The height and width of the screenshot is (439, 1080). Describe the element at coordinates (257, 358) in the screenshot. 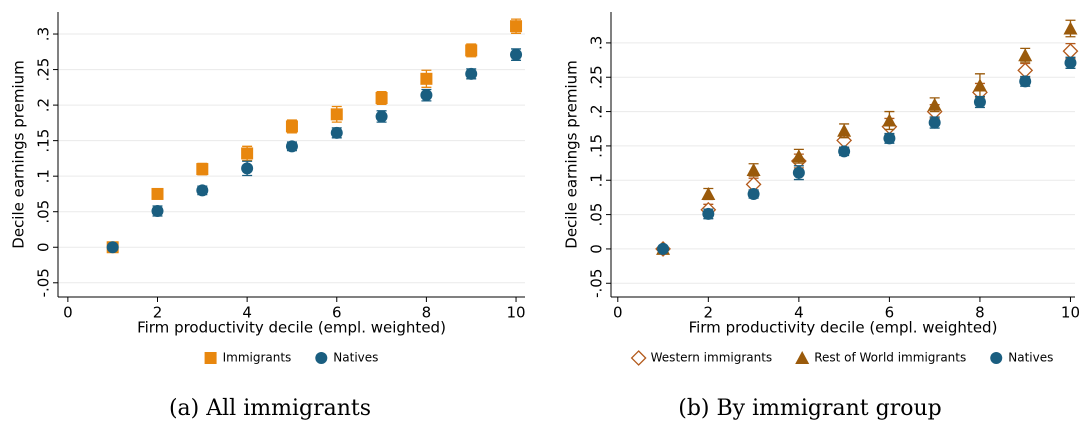

I see `legend-label: Immigrants` at that location.